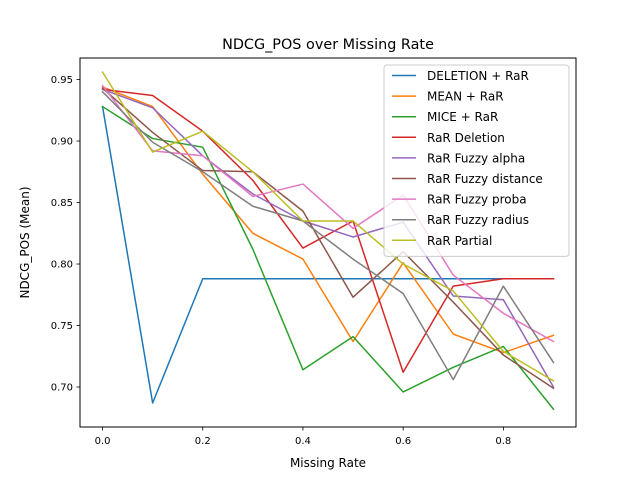 The height and width of the screenshot is (480, 640). What do you see at coordinates (478, 220) in the screenshot?
I see `legend-label-7: RaR Fuzzy radius` at bounding box center [478, 220].